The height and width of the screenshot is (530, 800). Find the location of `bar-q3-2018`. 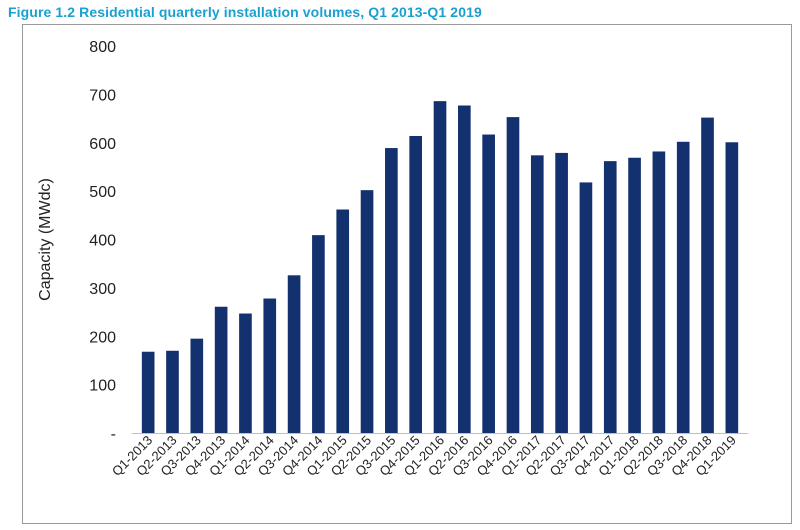

bar-q3-2018 is located at coordinates (683, 287).